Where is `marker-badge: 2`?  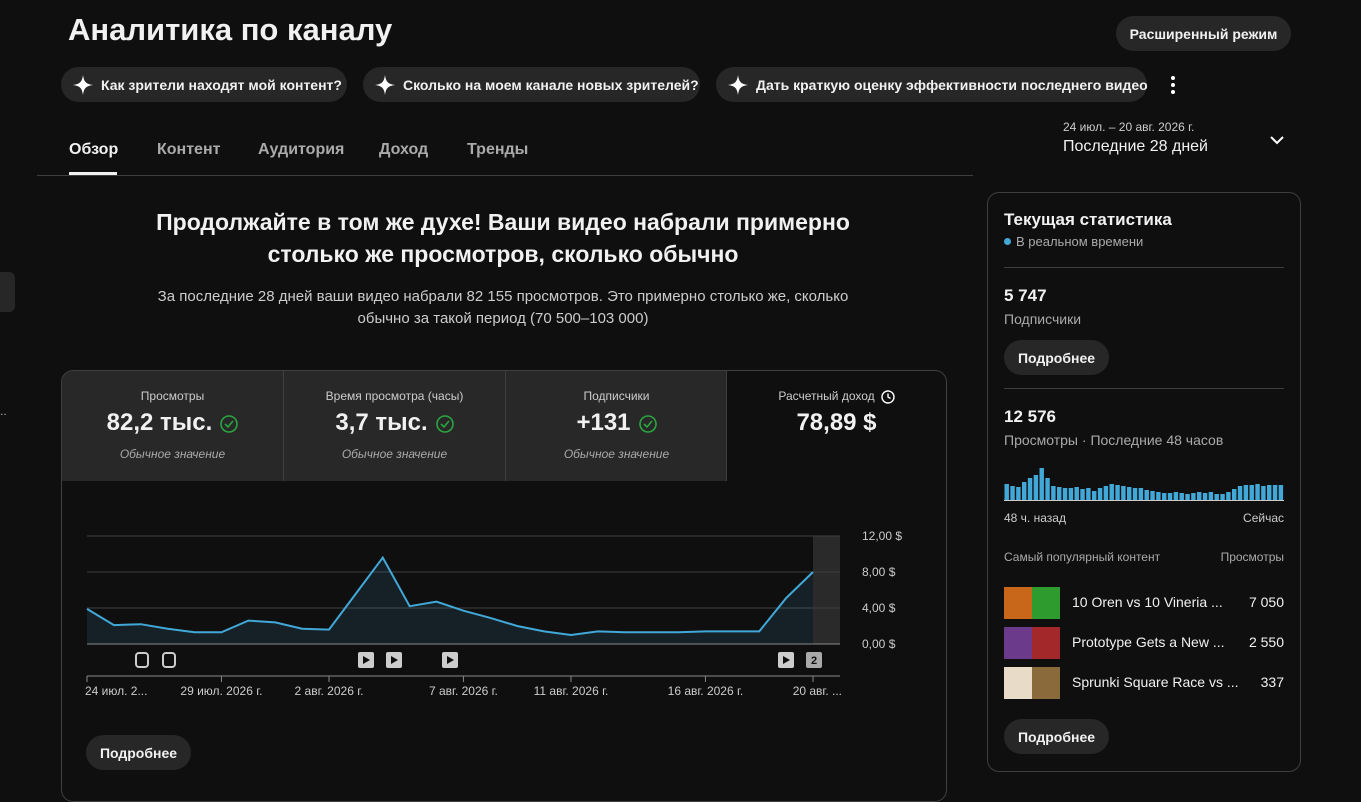 marker-badge: 2 is located at coordinates (814, 661).